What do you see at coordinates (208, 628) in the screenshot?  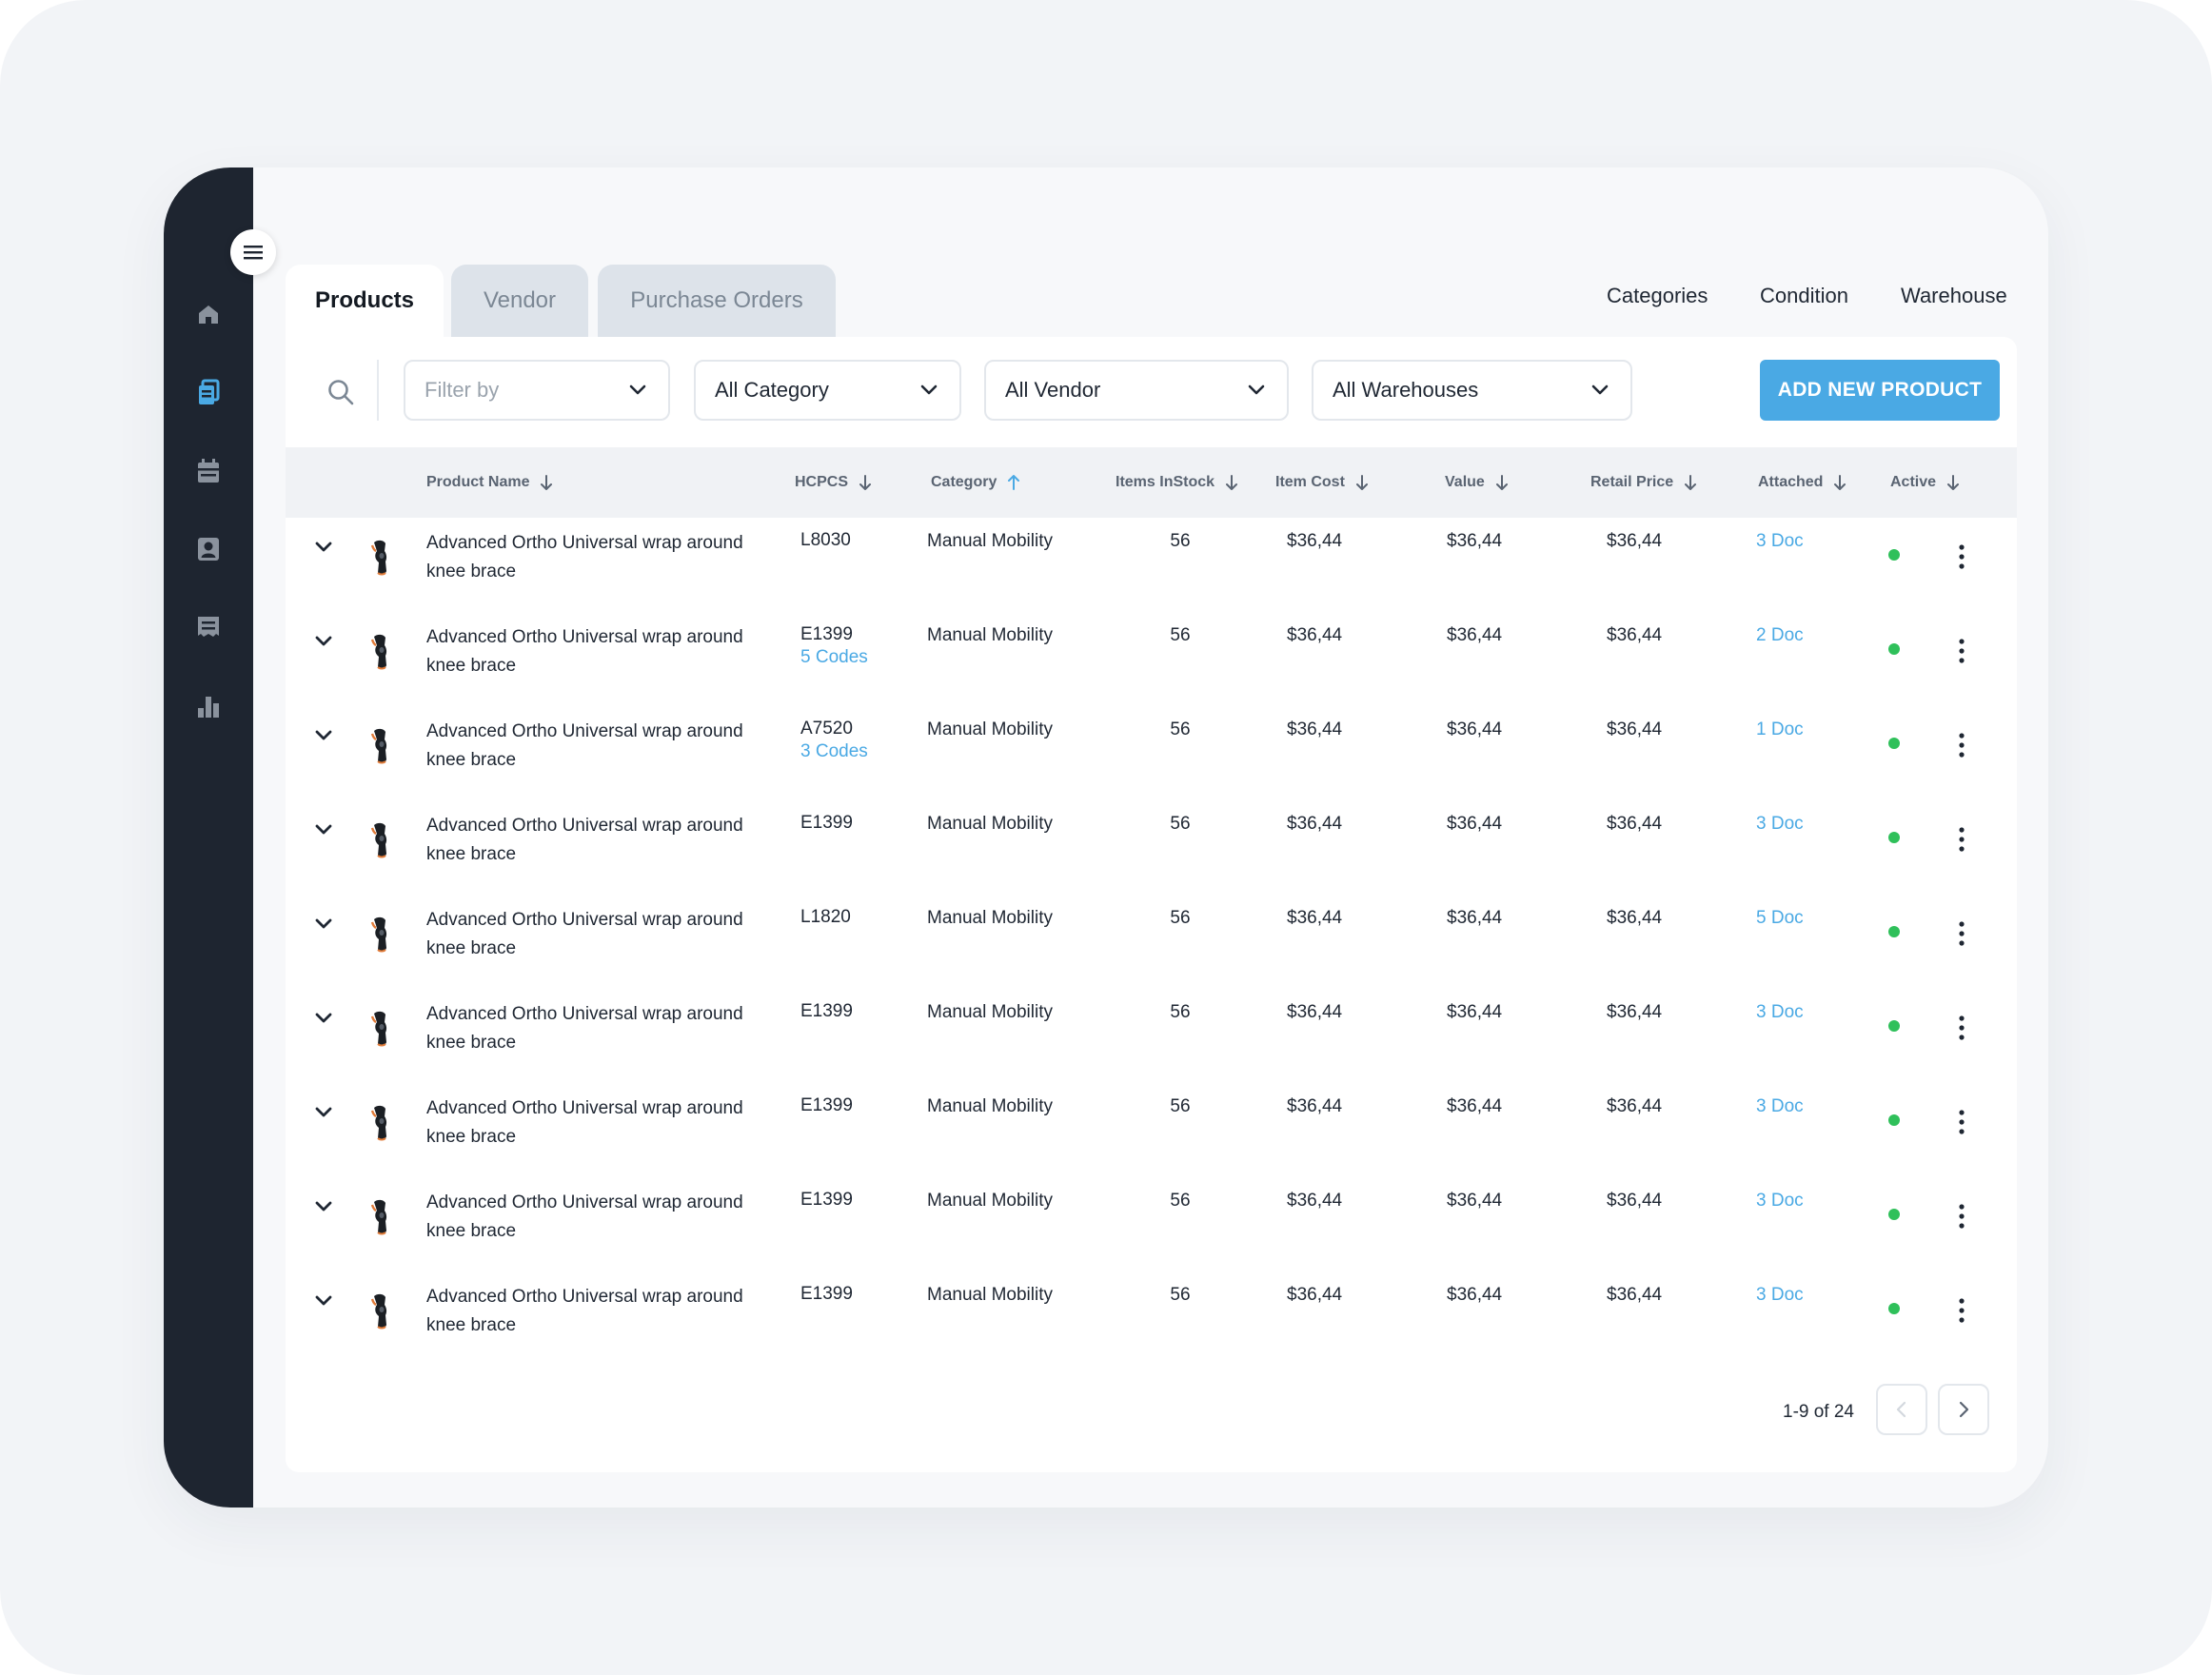 I see `receipt-icon` at bounding box center [208, 628].